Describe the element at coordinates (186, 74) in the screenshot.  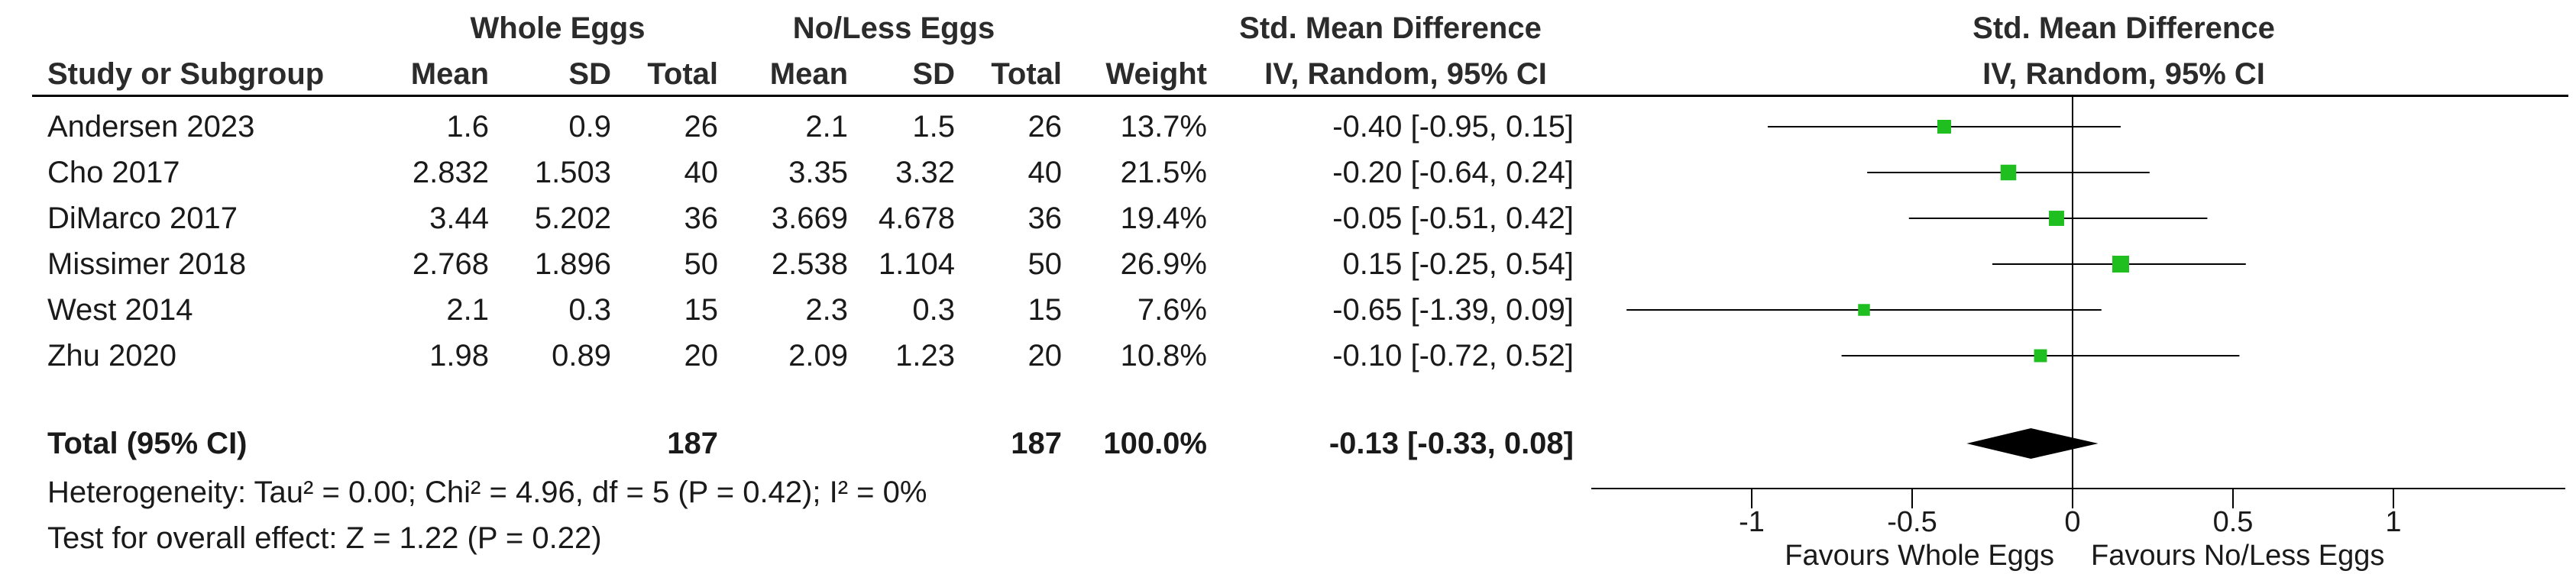
I see `column-header-study: Study or Subgroup` at that location.